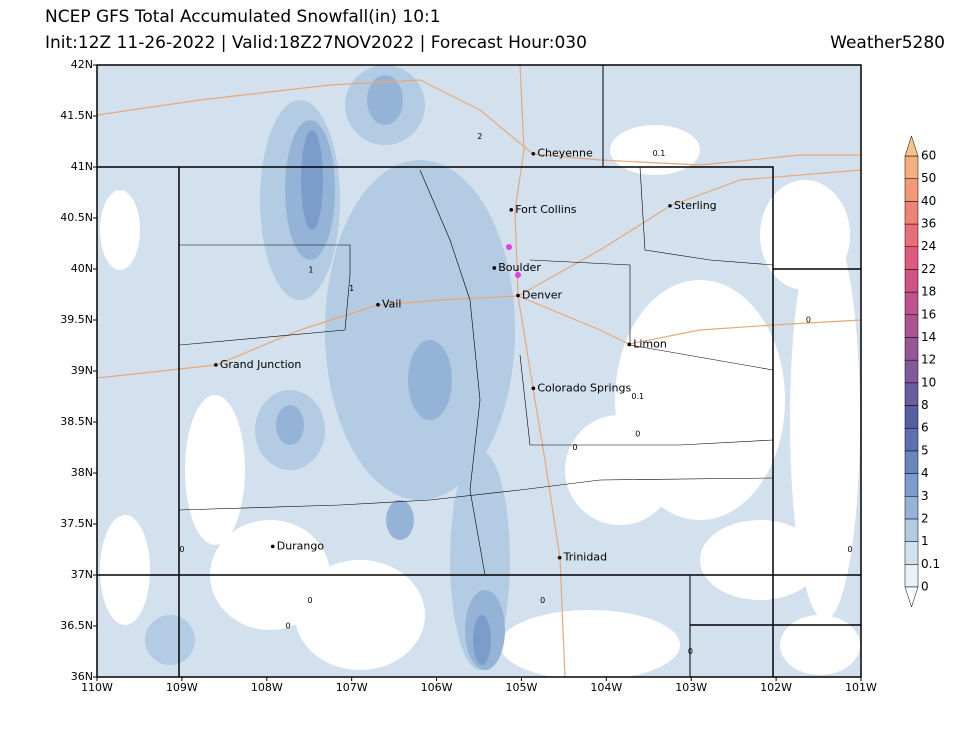 This screenshot has height=742, width=960. I want to click on lon-tick-label: 105W, so click(522, 687).